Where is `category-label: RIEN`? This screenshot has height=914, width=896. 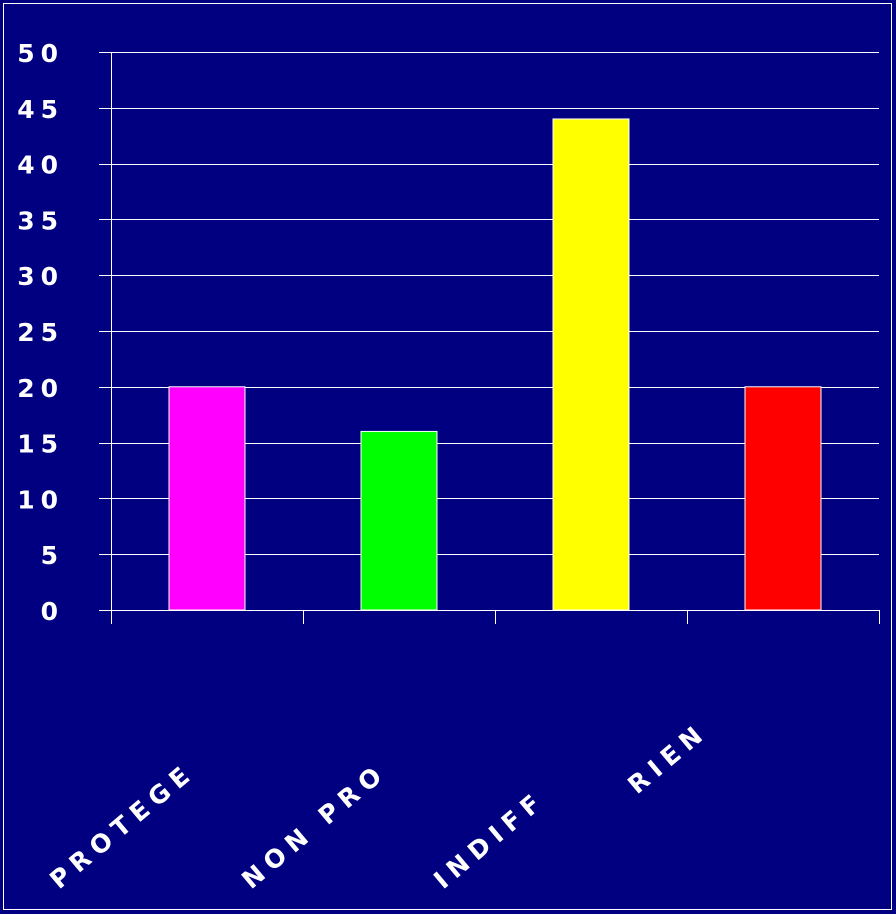
category-label: RIEN is located at coordinates (667, 758).